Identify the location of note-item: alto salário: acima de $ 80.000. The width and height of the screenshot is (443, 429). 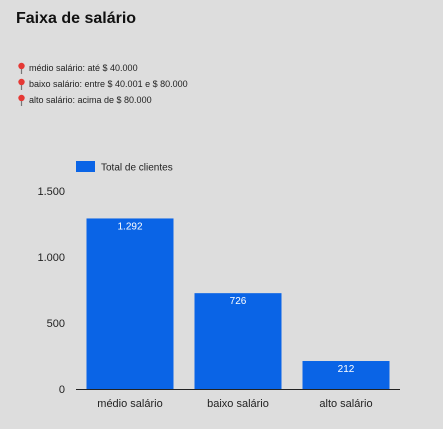
(102, 100).